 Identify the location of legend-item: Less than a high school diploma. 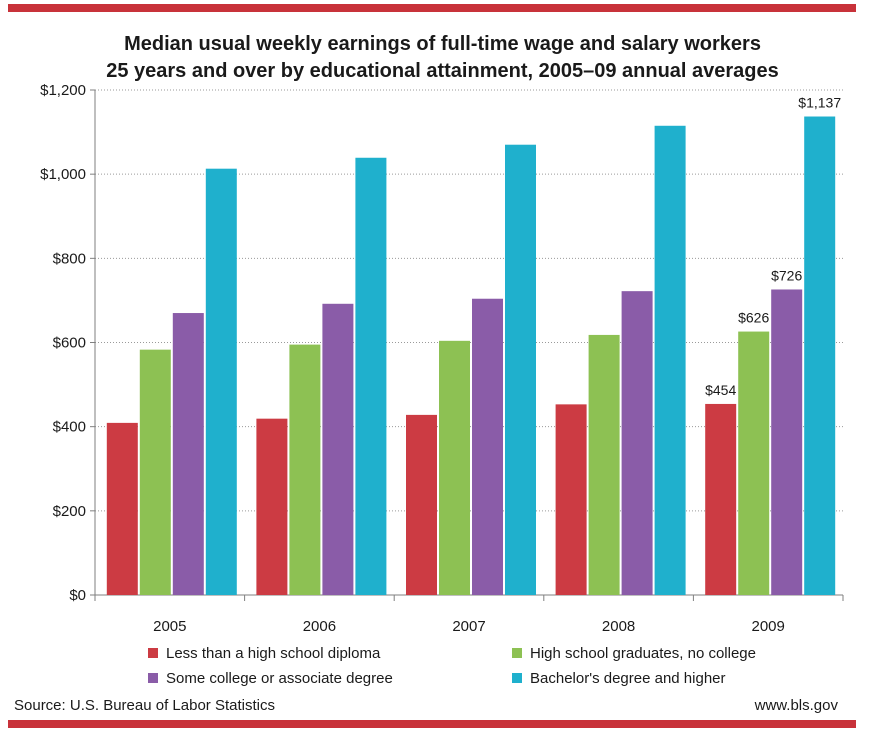
(264, 653).